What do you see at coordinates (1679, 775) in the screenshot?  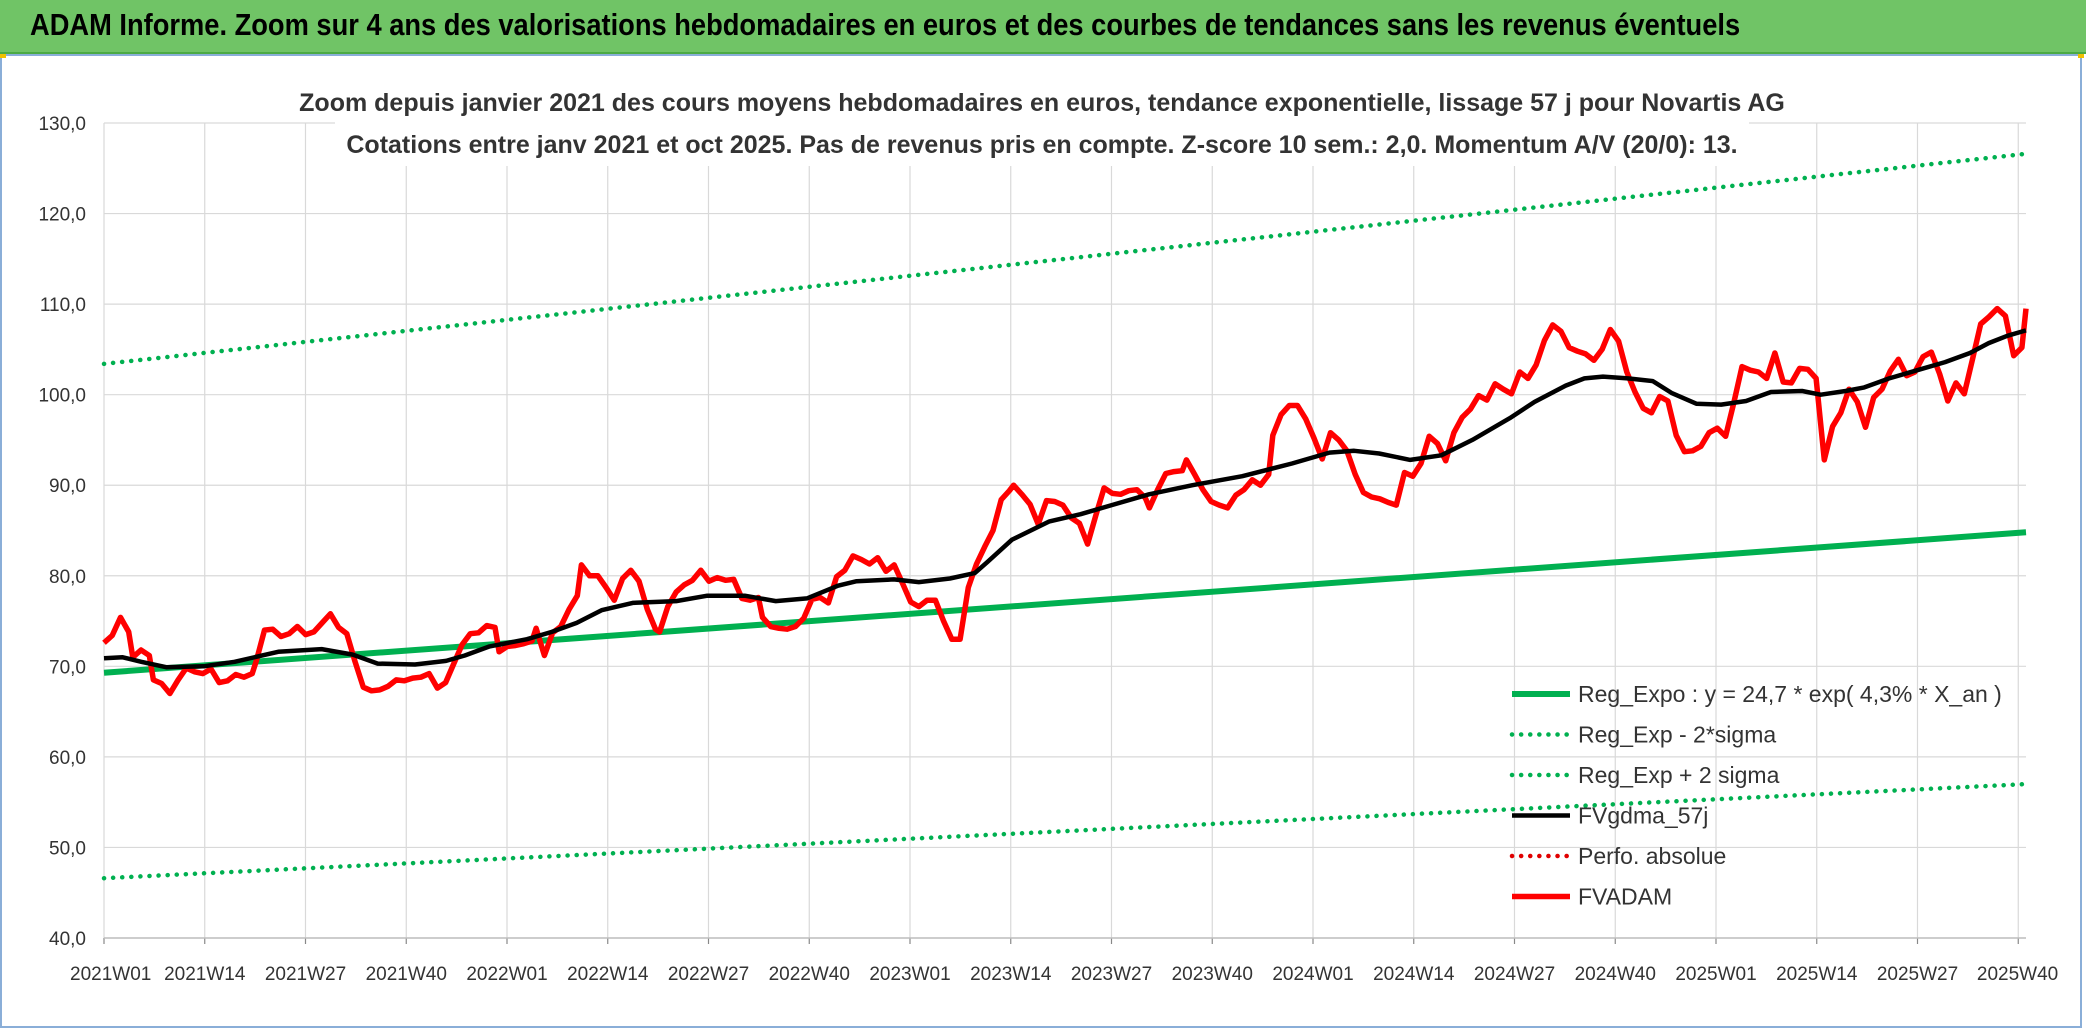 I see `legend-label: Reg_Exp + 2 sigma` at bounding box center [1679, 775].